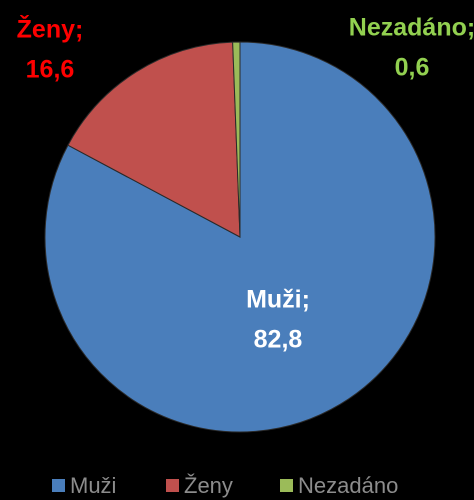  I want to click on data-label-name: Muži;, so click(278, 300).